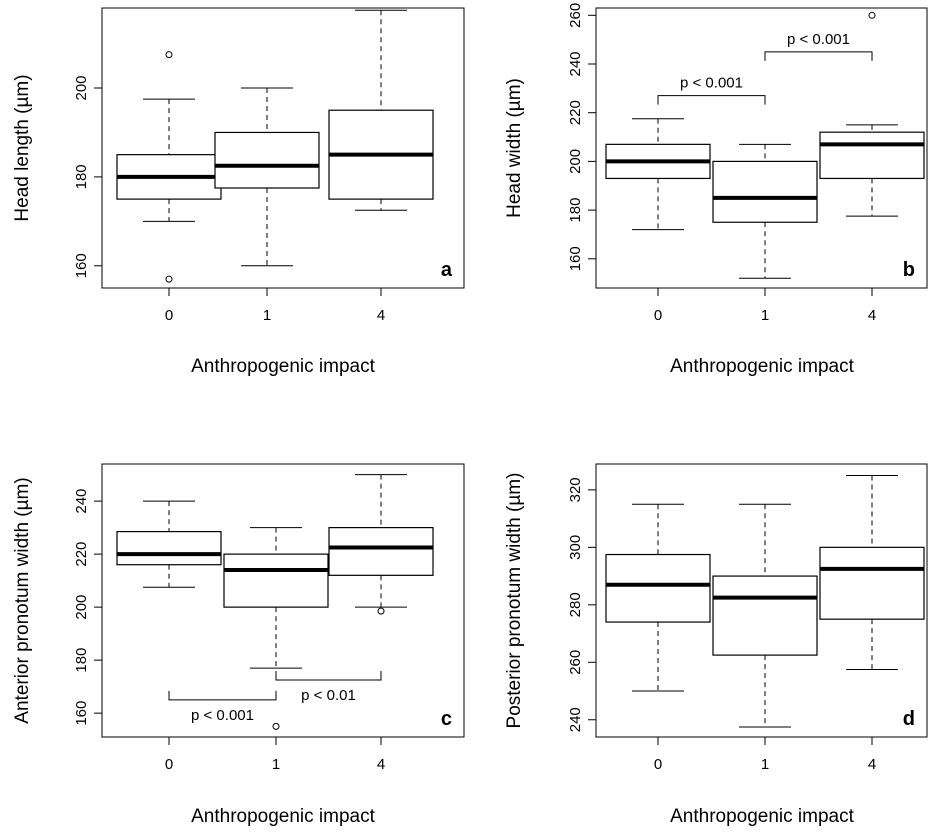 This screenshot has height=837, width=928. What do you see at coordinates (514, 601) in the screenshot?
I see `y-axis-label: Posterior pronotum width (µm)` at bounding box center [514, 601].